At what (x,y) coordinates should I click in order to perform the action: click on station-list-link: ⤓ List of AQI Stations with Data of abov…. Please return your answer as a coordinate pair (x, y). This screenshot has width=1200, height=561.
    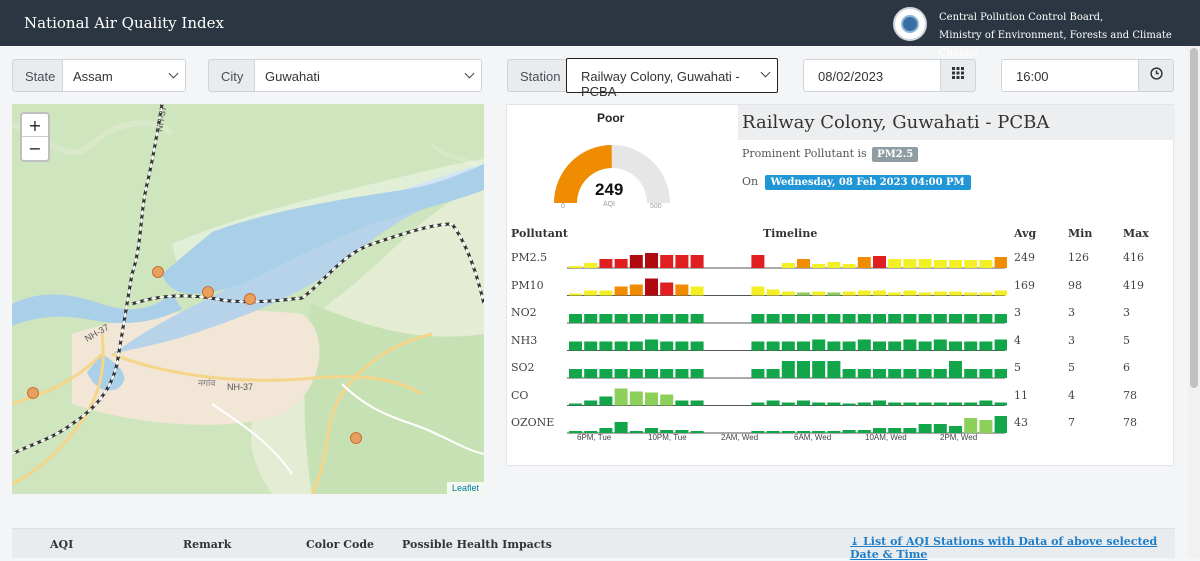
    Looking at the image, I should click on (1012, 548).